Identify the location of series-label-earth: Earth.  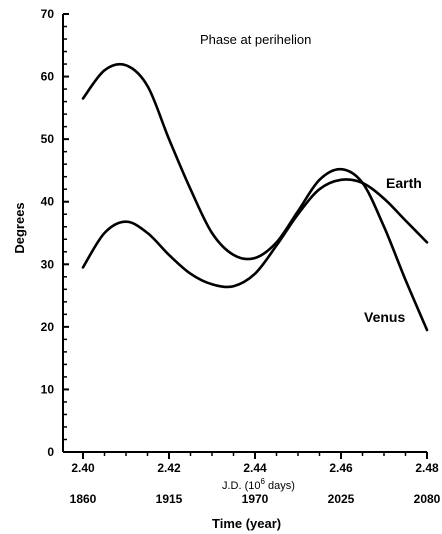
(404, 183).